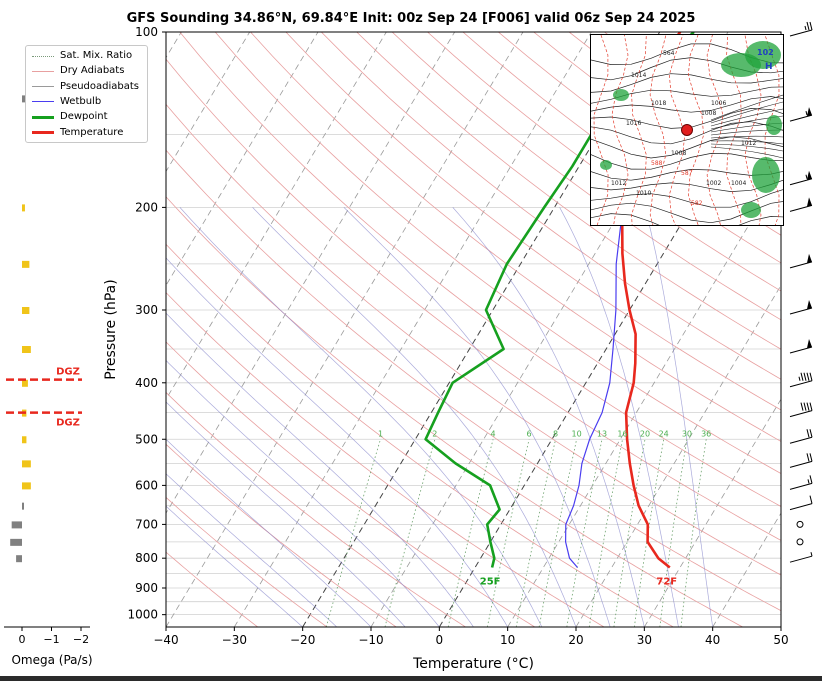  Describe the element at coordinates (507, 640) in the screenshot. I see `x-tick-label: 10` at that location.